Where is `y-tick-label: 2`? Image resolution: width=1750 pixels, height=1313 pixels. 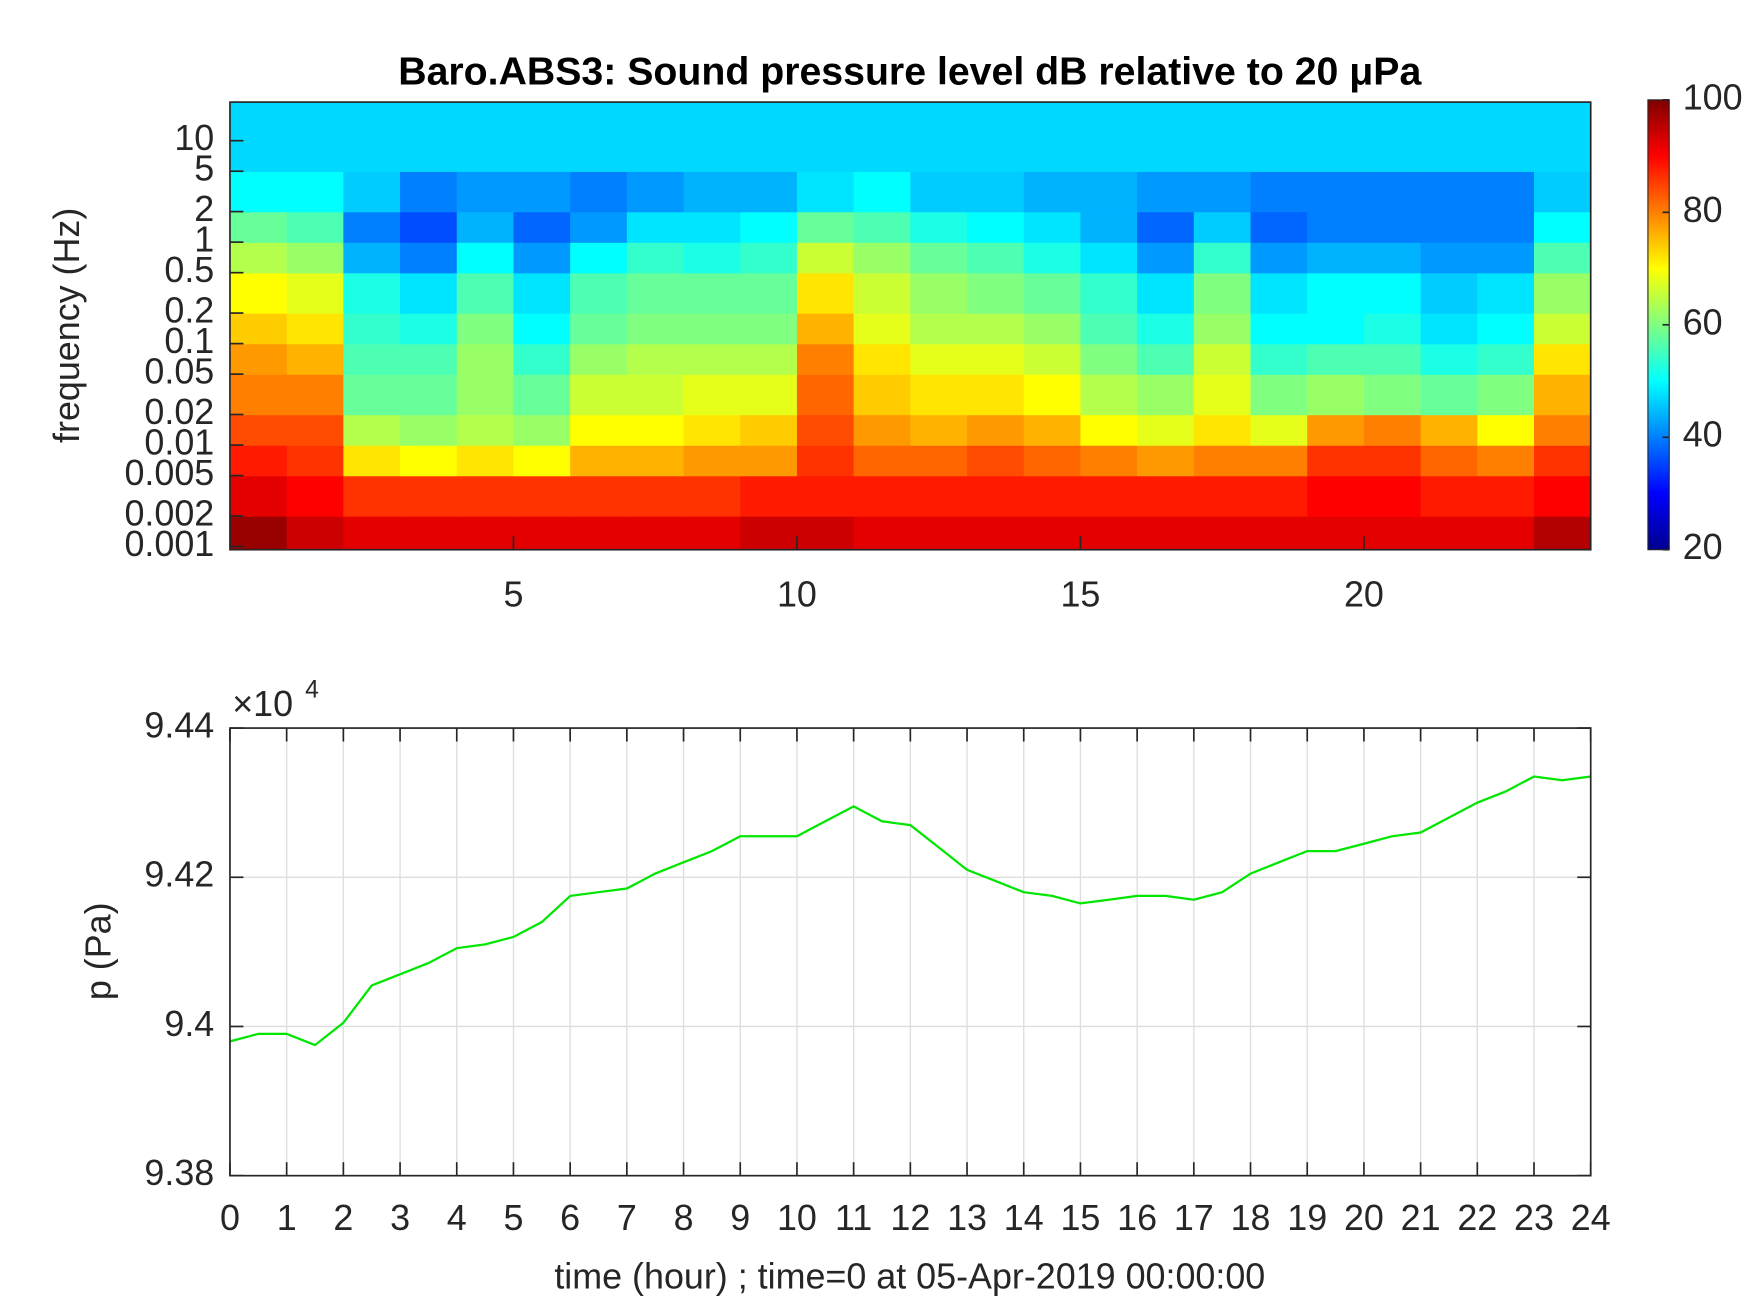
y-tick-label: 2 is located at coordinates (204, 209).